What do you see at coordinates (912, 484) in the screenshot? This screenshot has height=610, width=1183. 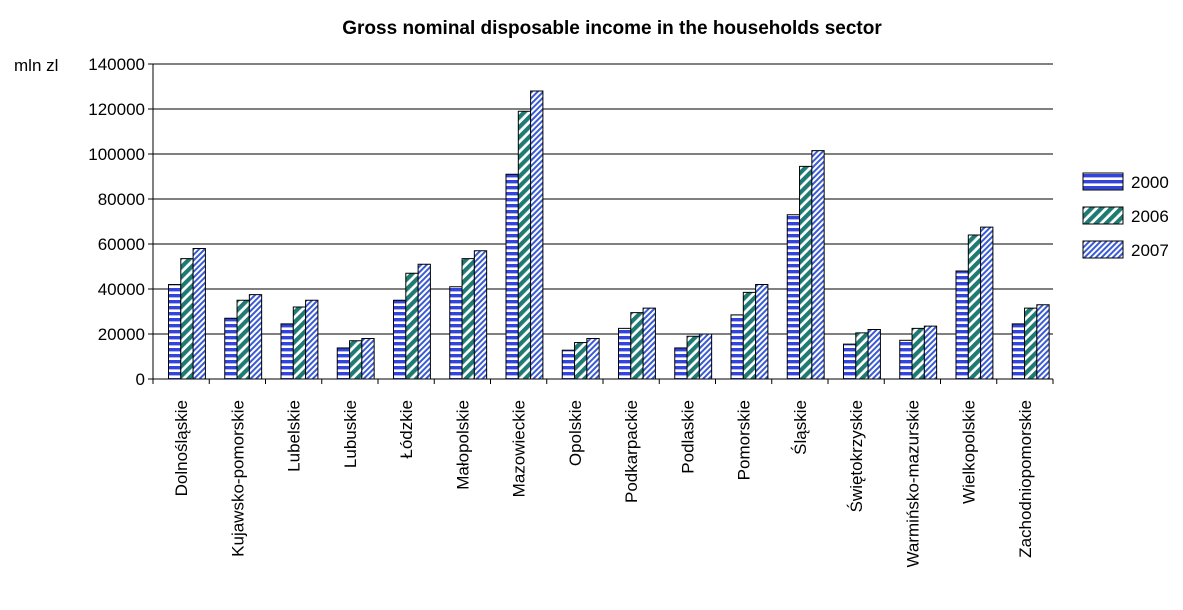 I see `category-label: Warmińsko-mazurskie` at bounding box center [912, 484].